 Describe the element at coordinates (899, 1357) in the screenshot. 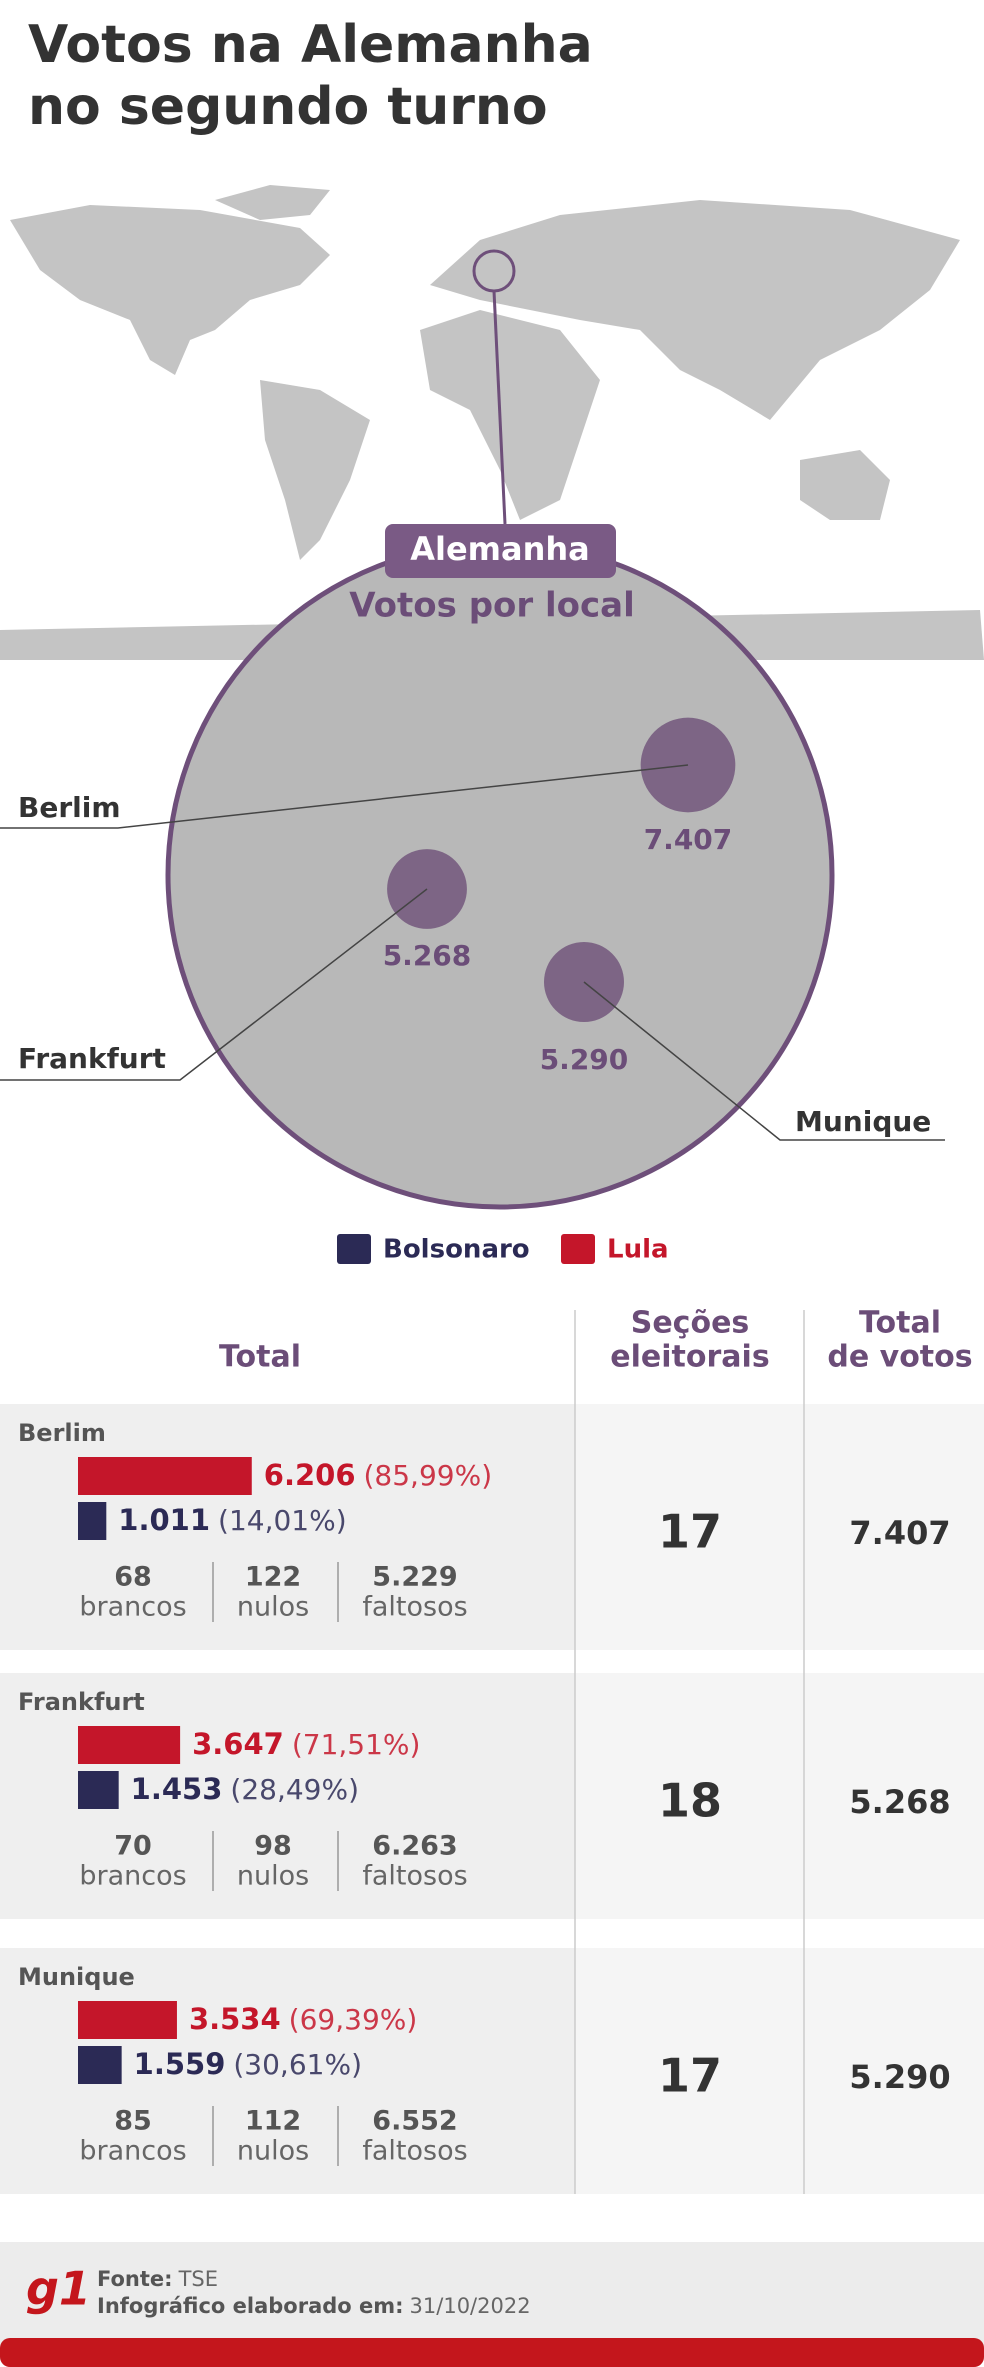

I see `header: de votos` at that location.